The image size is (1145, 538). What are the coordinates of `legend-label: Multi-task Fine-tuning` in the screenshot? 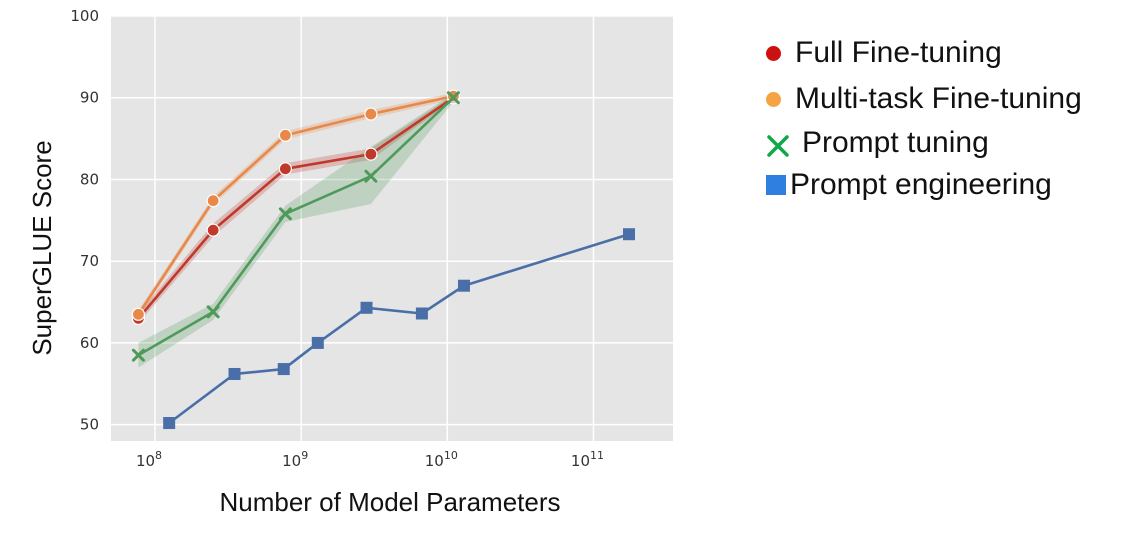 It's located at (938, 99).